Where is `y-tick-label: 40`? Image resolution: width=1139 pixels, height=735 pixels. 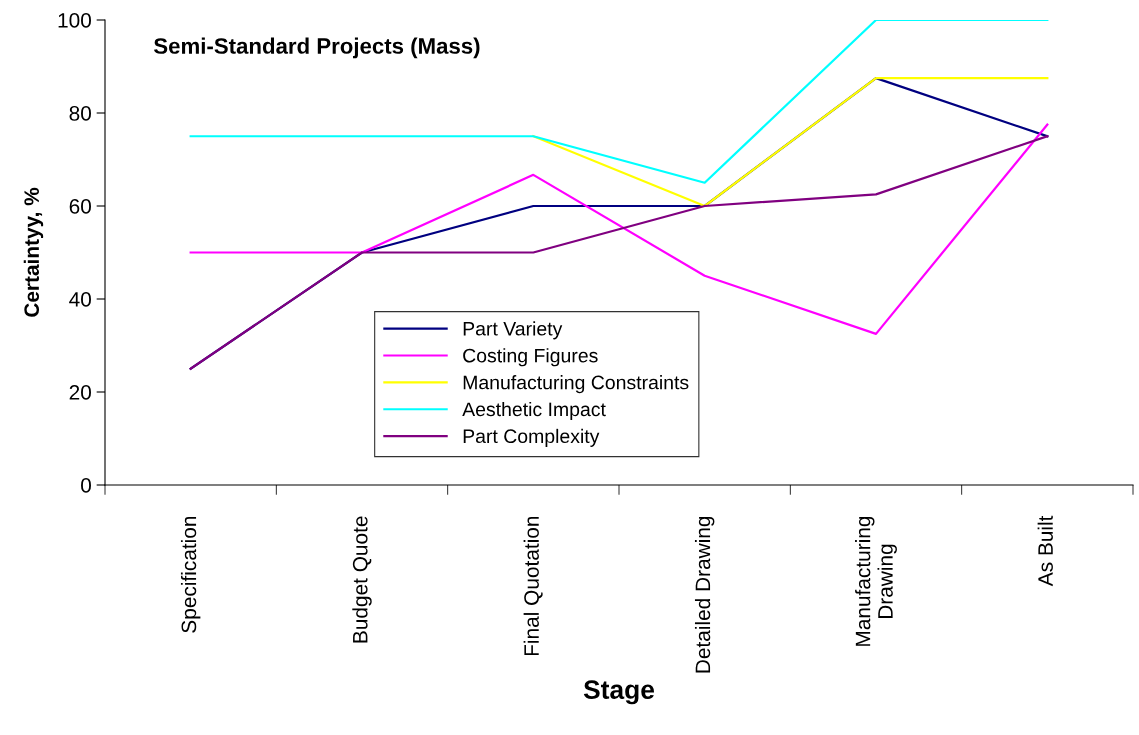 y-tick-label: 40 is located at coordinates (80, 299).